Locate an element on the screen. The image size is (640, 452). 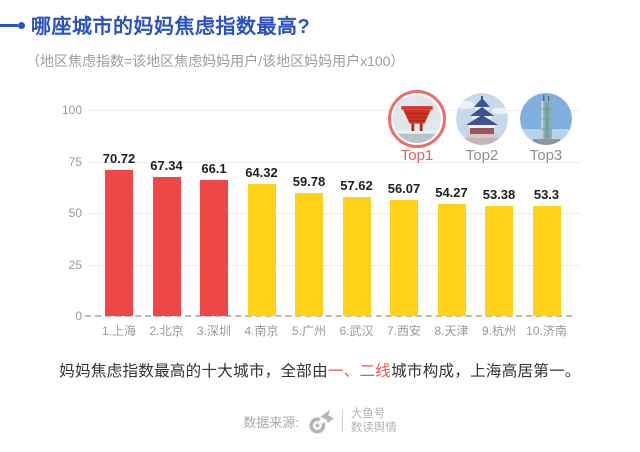
top2-city-photo is located at coordinates (482, 119).